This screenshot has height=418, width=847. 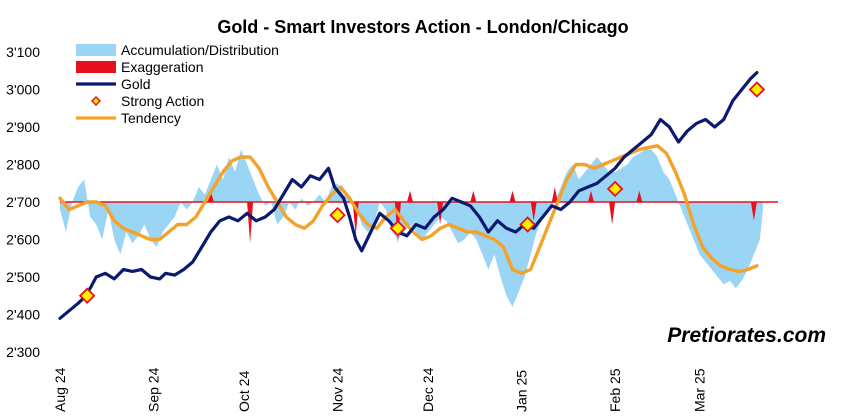 I want to click on legend-item-1: Exaggeration, so click(x=140, y=67).